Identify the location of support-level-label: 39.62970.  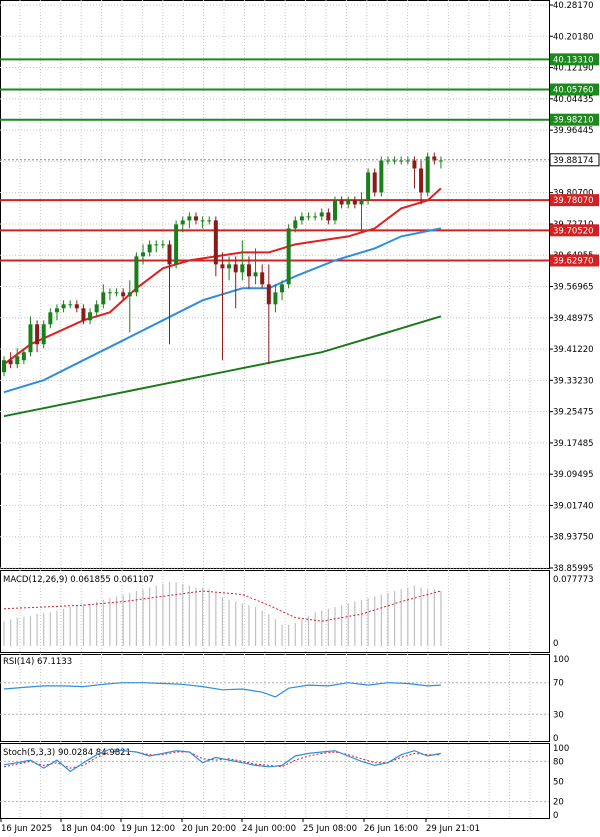
(573, 261).